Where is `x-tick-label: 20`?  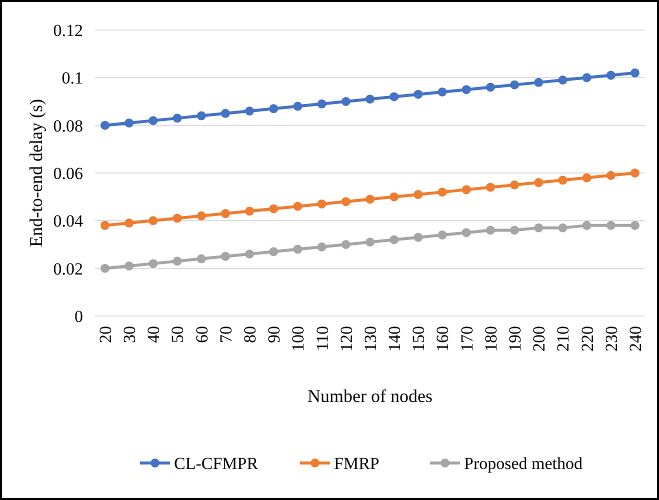 x-tick-label: 20 is located at coordinates (105, 334).